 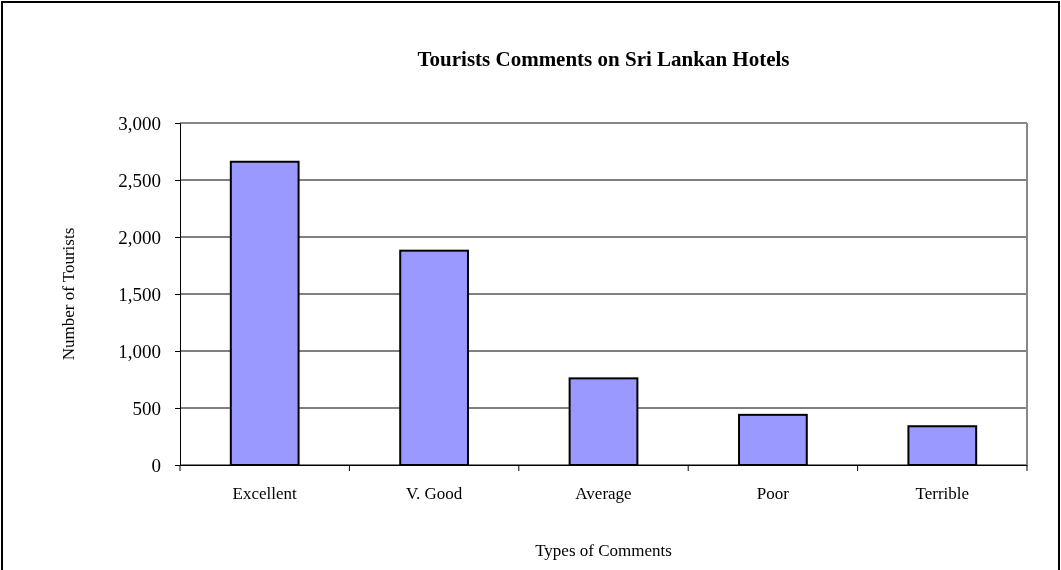 What do you see at coordinates (139, 180) in the screenshot?
I see `y-tick-label: 2,500` at bounding box center [139, 180].